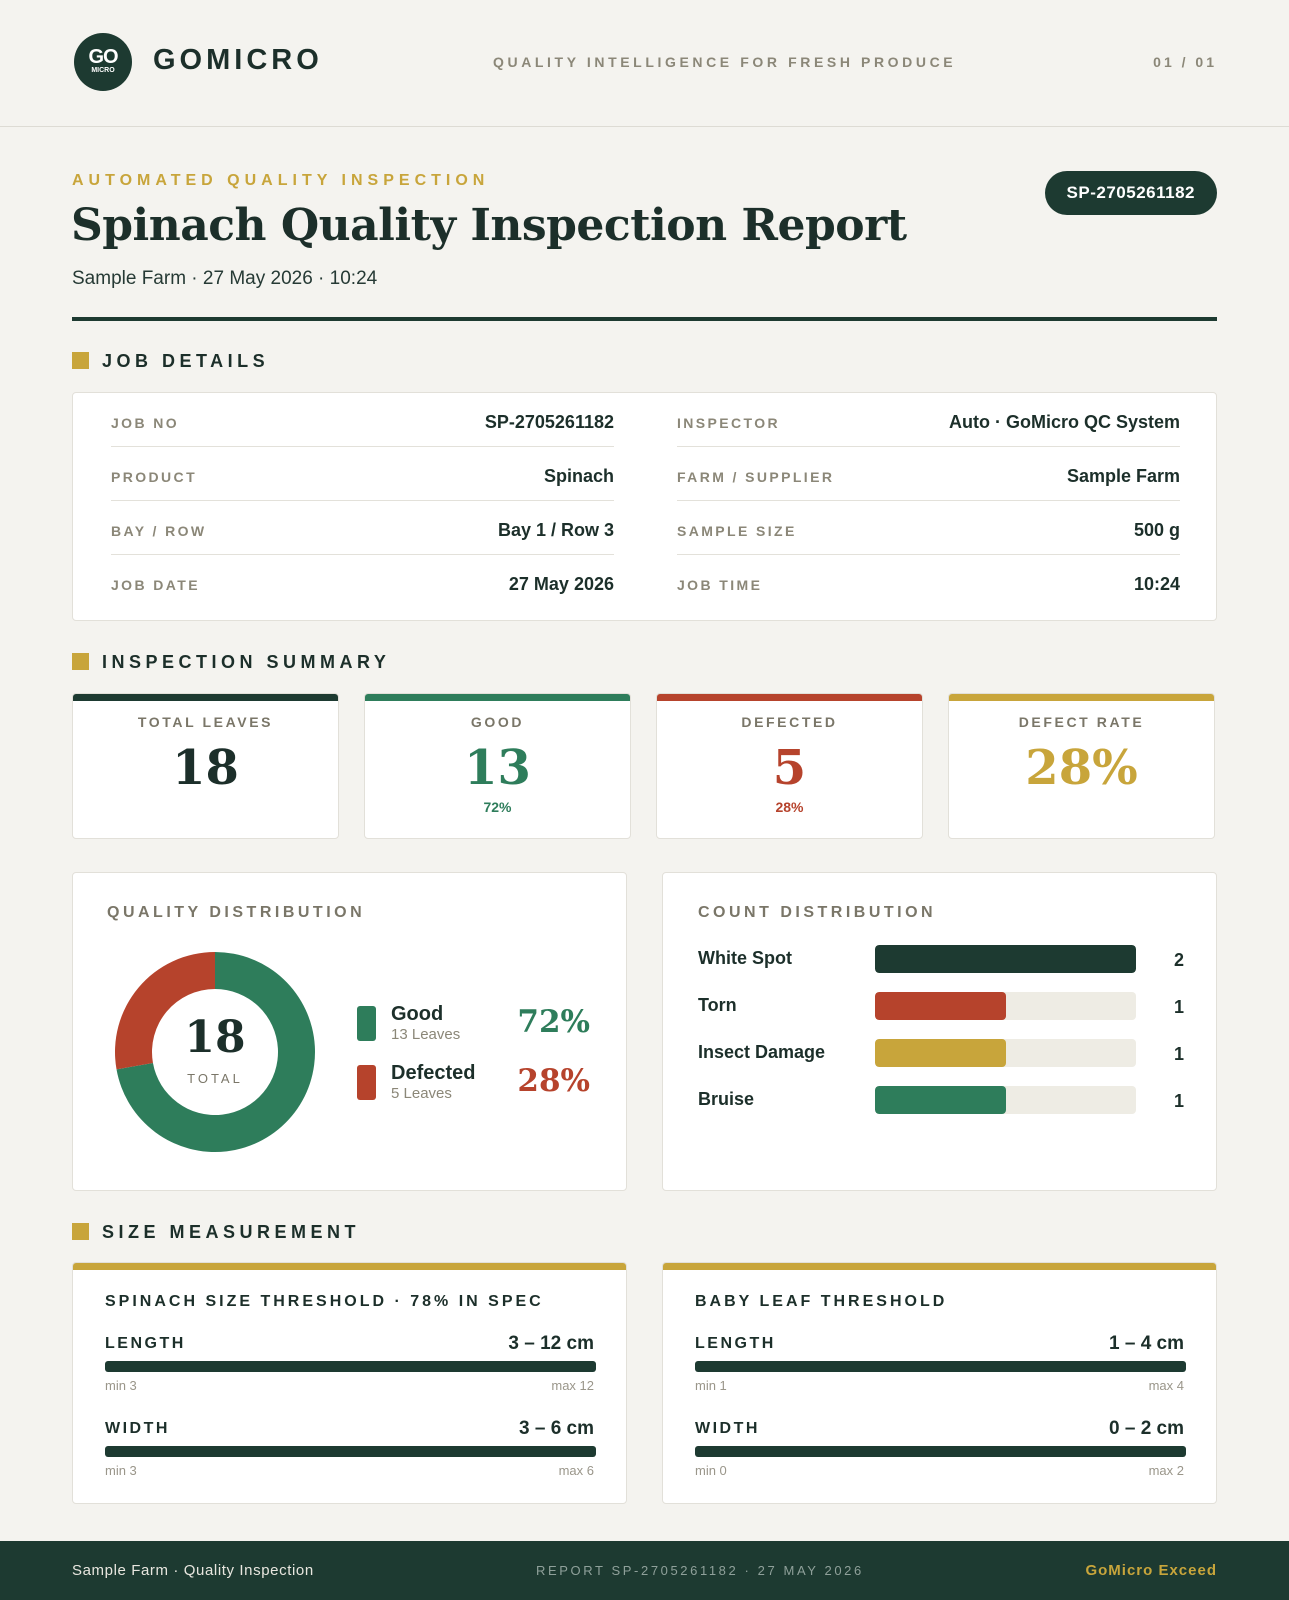  What do you see at coordinates (238, 60) in the screenshot?
I see `brand-name: GOMICRO` at bounding box center [238, 60].